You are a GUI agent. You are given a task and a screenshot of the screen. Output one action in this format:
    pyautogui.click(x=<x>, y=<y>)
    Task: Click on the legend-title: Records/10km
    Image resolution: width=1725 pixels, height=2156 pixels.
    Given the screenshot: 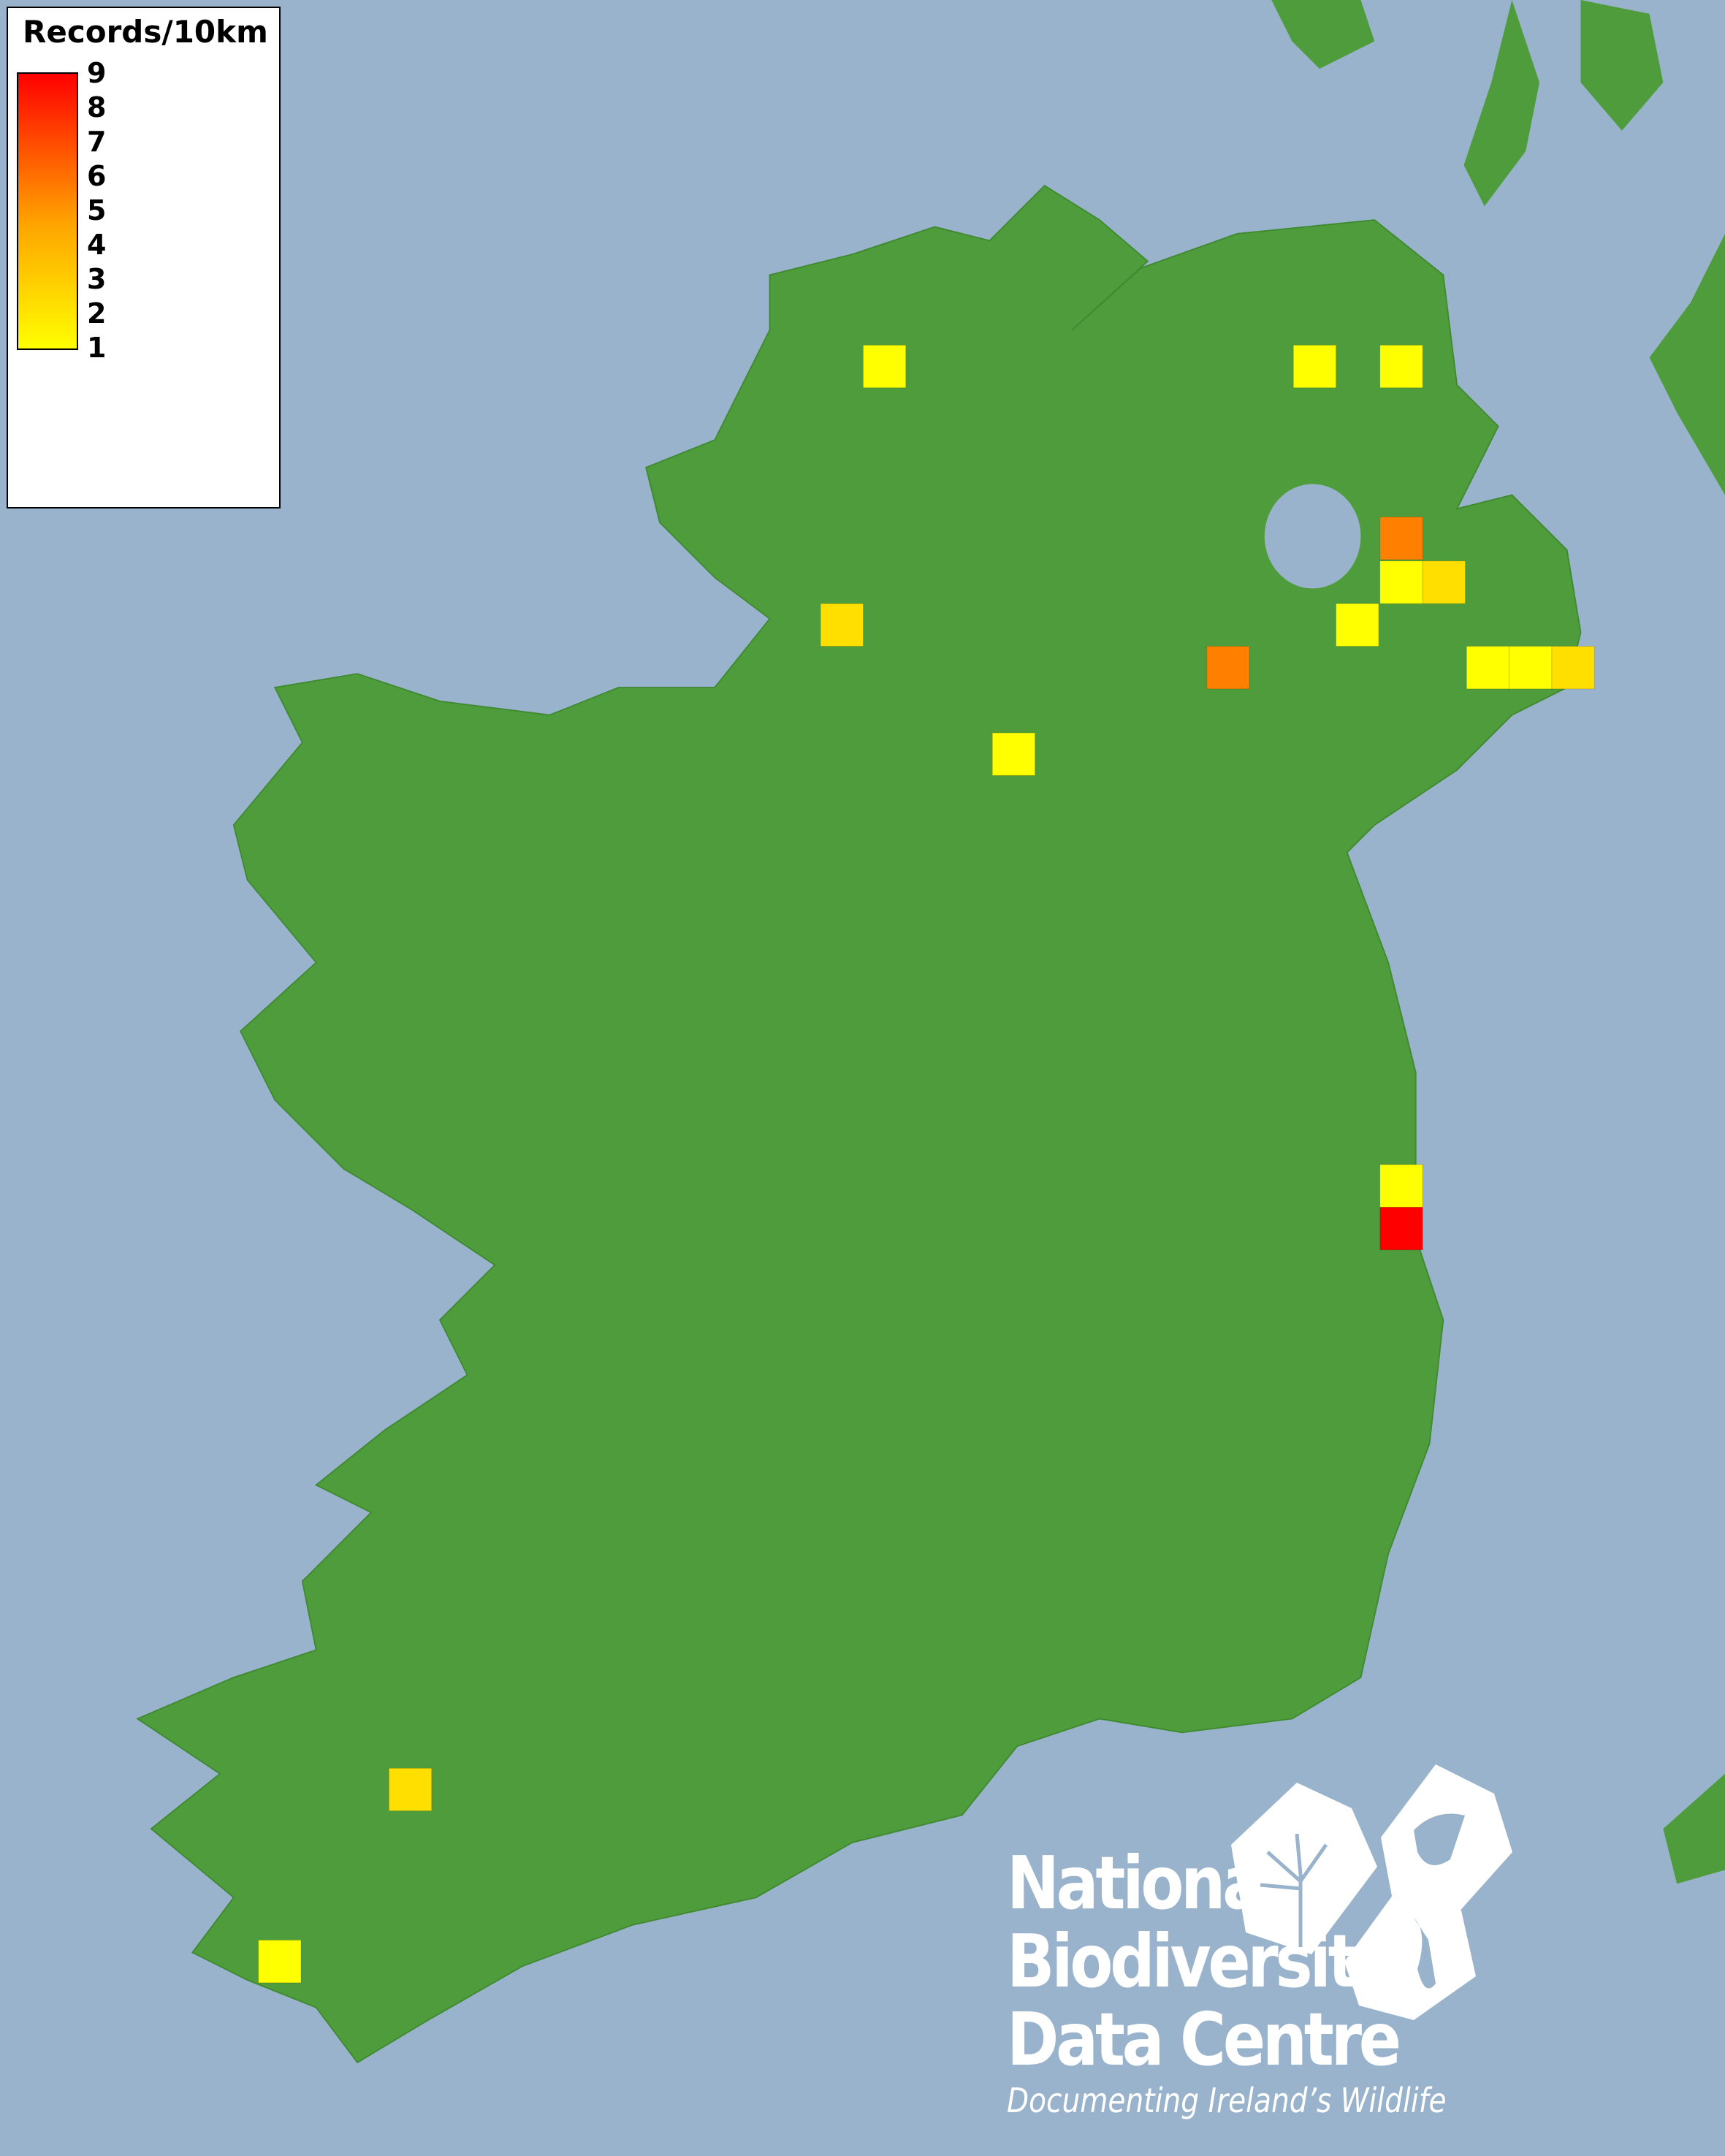 What is the action you would take?
    pyautogui.click(x=145, y=32)
    